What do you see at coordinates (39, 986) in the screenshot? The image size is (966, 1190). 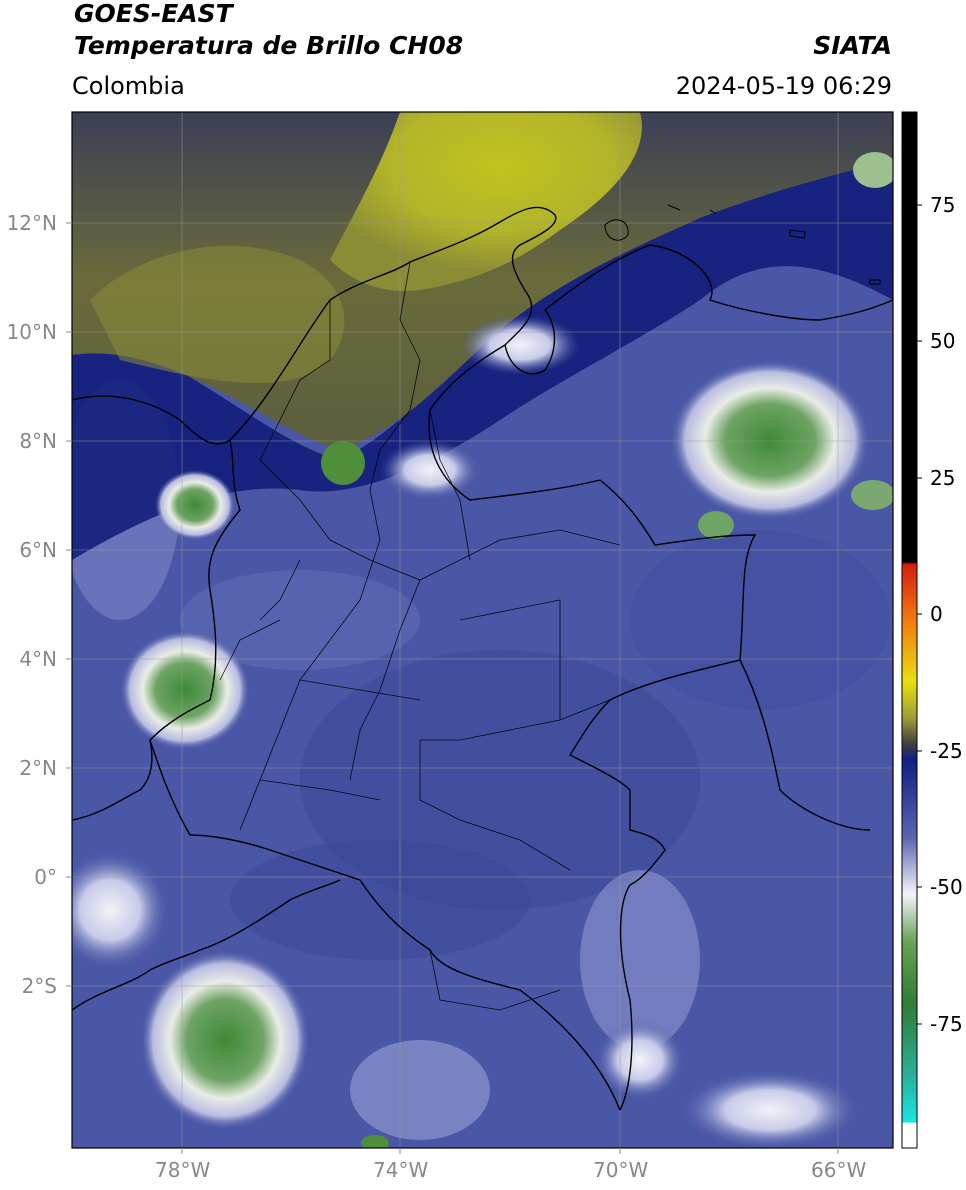 I see `lat-label-2s: 2°S` at bounding box center [39, 986].